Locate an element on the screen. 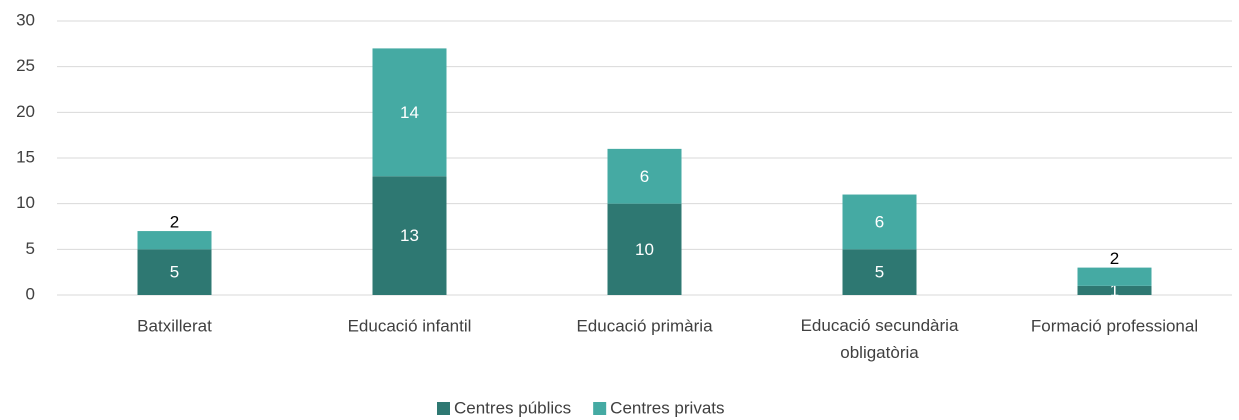  data-label: 14 is located at coordinates (409, 112).